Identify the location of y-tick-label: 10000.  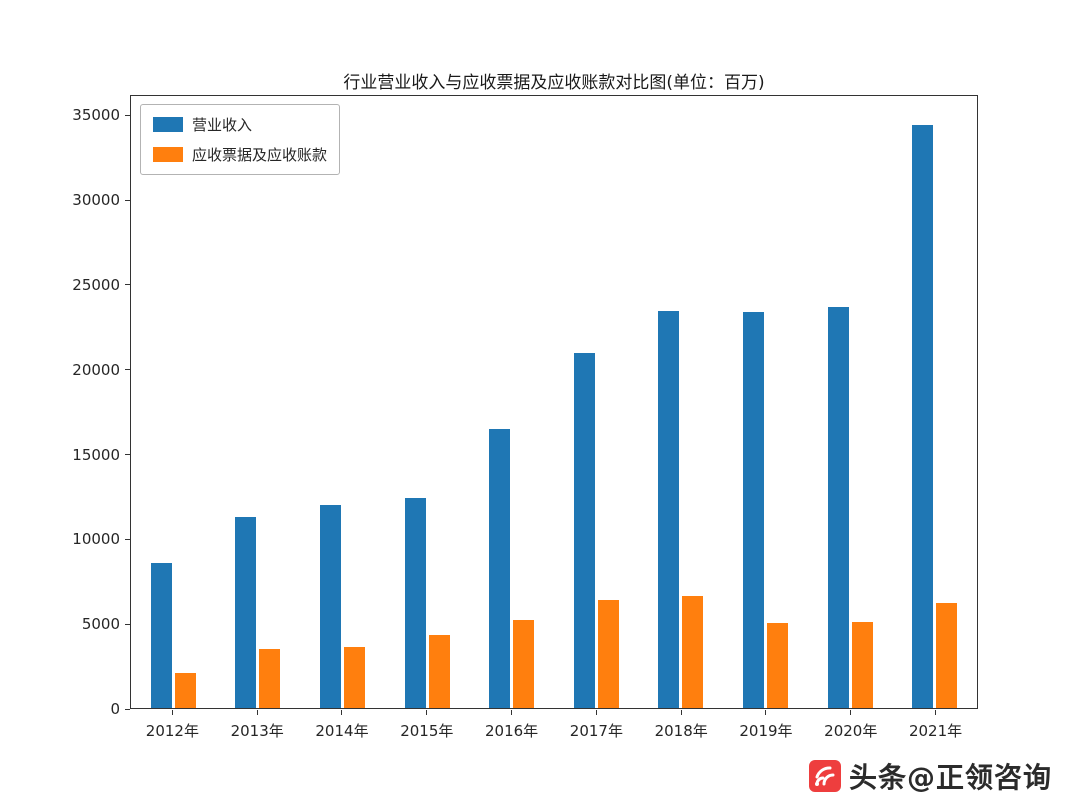
(96, 539).